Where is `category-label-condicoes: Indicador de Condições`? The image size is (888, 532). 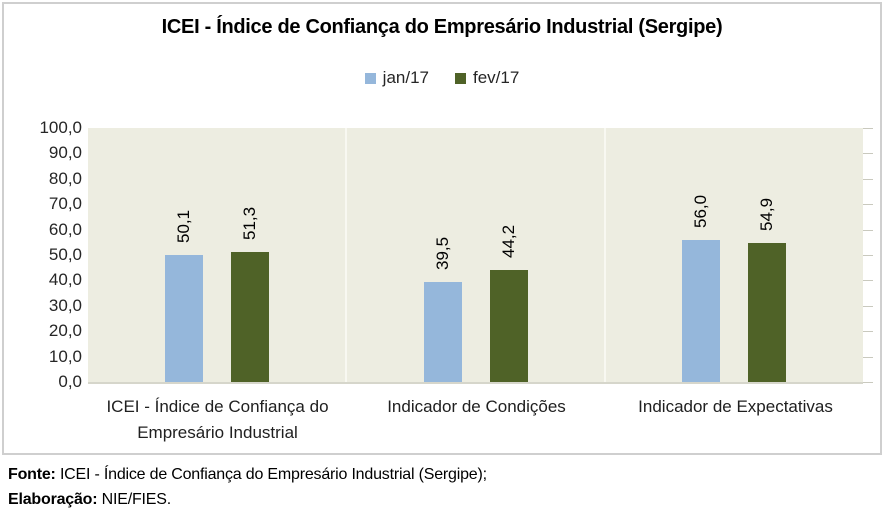 category-label-condicoes: Indicador de Condições is located at coordinates (476, 407).